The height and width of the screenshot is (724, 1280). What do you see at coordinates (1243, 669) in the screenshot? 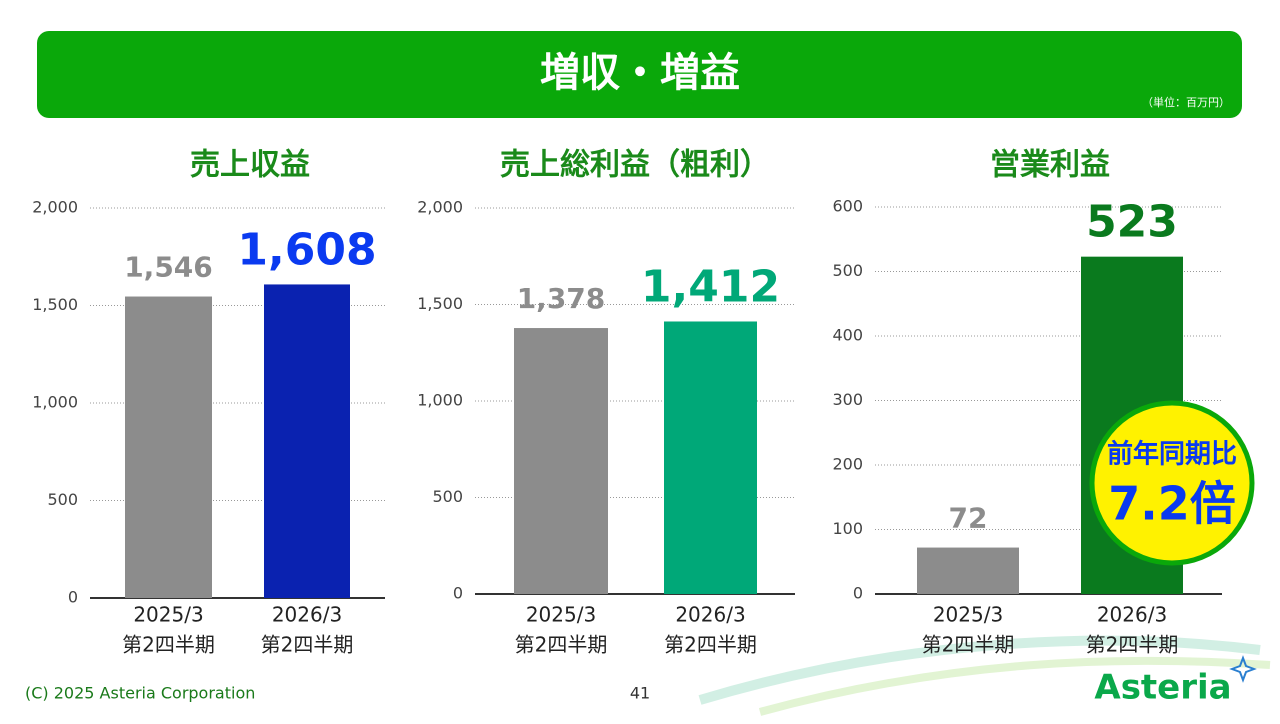
I see `logo-star` at bounding box center [1243, 669].